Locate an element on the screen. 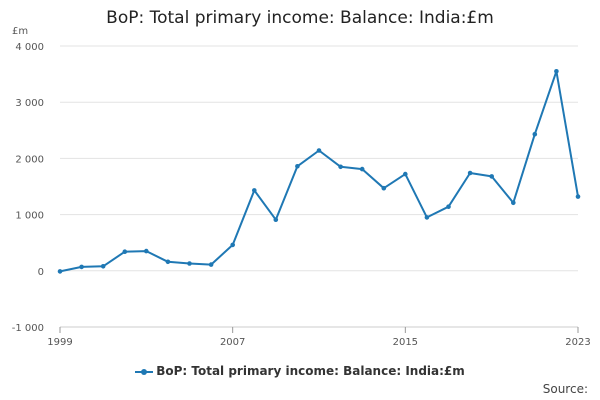  x-tick-label: 2023 is located at coordinates (577, 342).